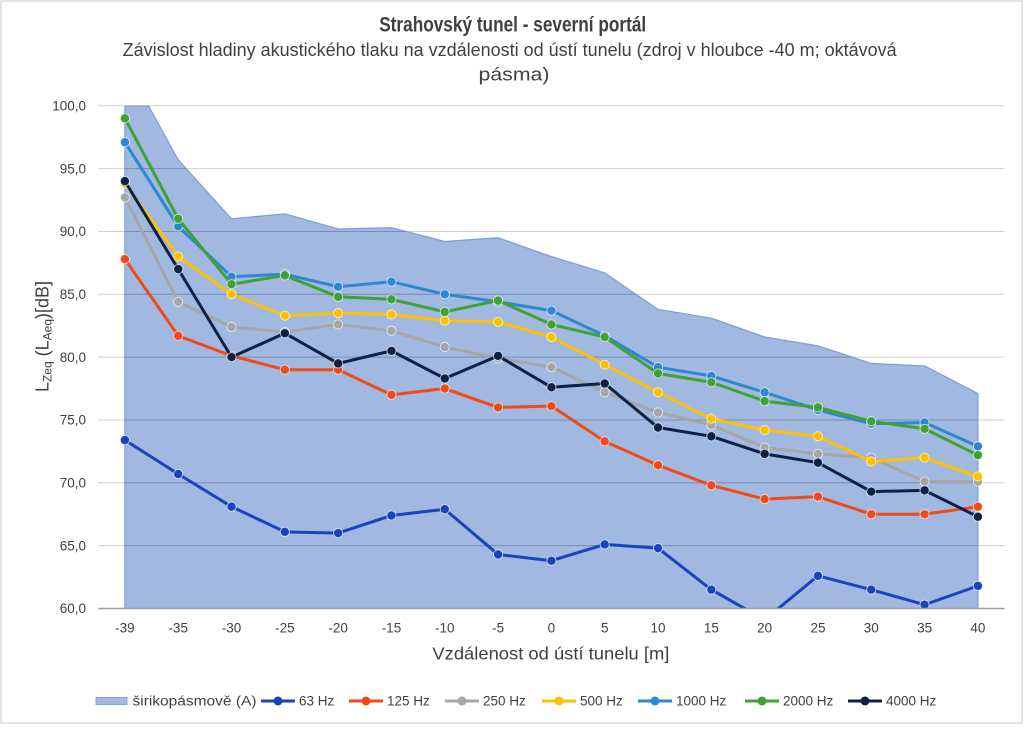 The height and width of the screenshot is (730, 1024). What do you see at coordinates (73, 608) in the screenshot?
I see `svg-text: 60,0` at bounding box center [73, 608].